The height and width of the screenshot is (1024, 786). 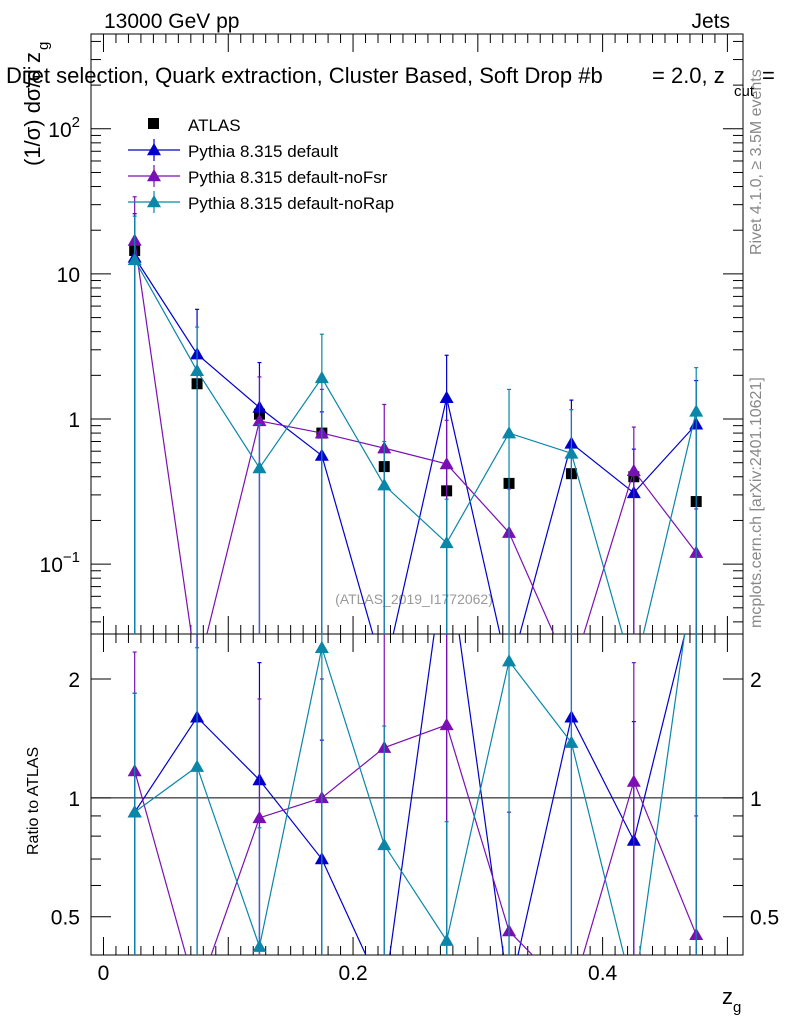 I want to click on plot-title-sub: cut, so click(x=744, y=91).